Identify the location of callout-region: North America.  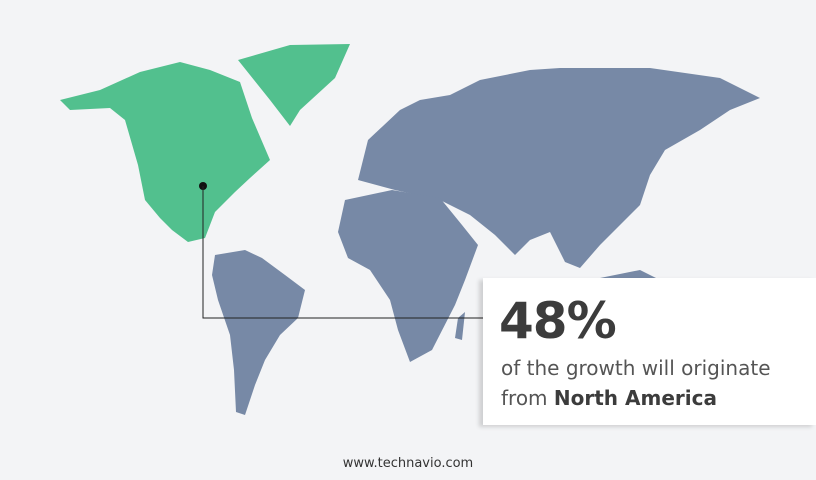
(635, 398).